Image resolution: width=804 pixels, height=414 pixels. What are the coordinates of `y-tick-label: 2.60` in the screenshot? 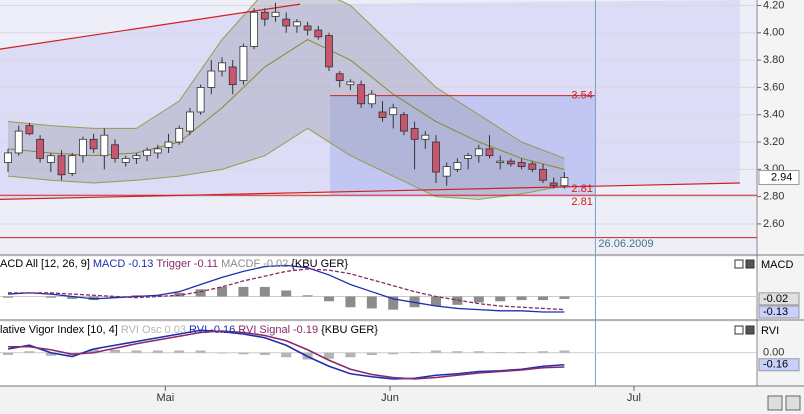 It's located at (773, 224).